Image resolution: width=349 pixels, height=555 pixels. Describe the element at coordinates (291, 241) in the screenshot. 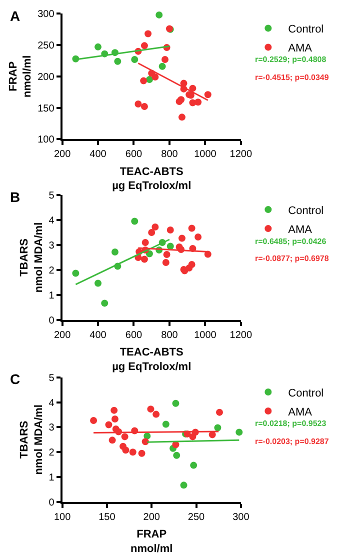

I see `text: r=0.6485; p=0.0426` at that location.